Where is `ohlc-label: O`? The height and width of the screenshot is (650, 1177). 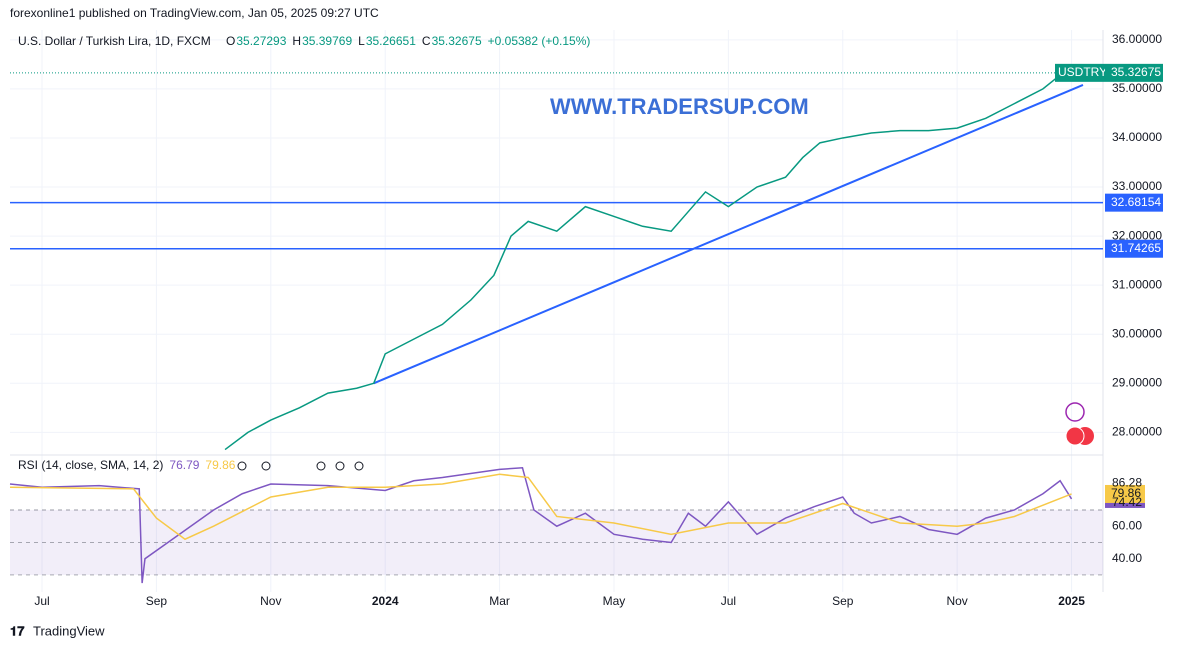 ohlc-label: O is located at coordinates (230, 41).